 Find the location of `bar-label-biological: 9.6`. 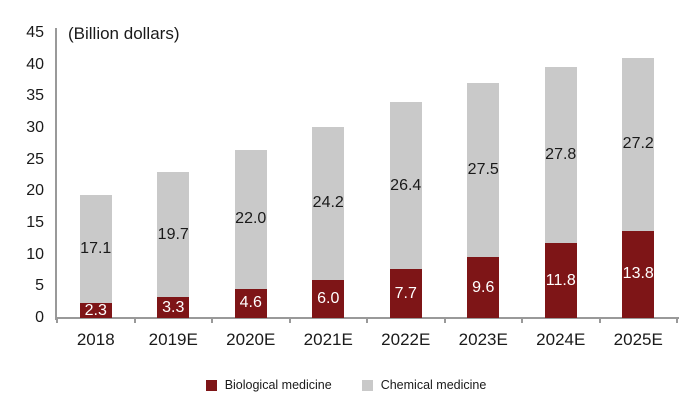

bar-label-biological: 9.6 is located at coordinates (483, 287).